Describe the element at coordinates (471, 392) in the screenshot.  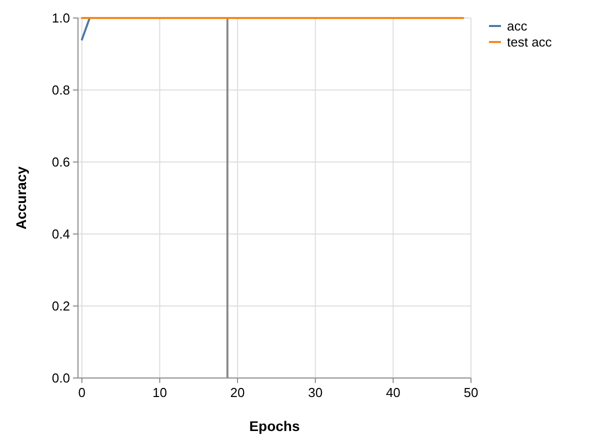
I see `x-tick-label: 50` at that location.